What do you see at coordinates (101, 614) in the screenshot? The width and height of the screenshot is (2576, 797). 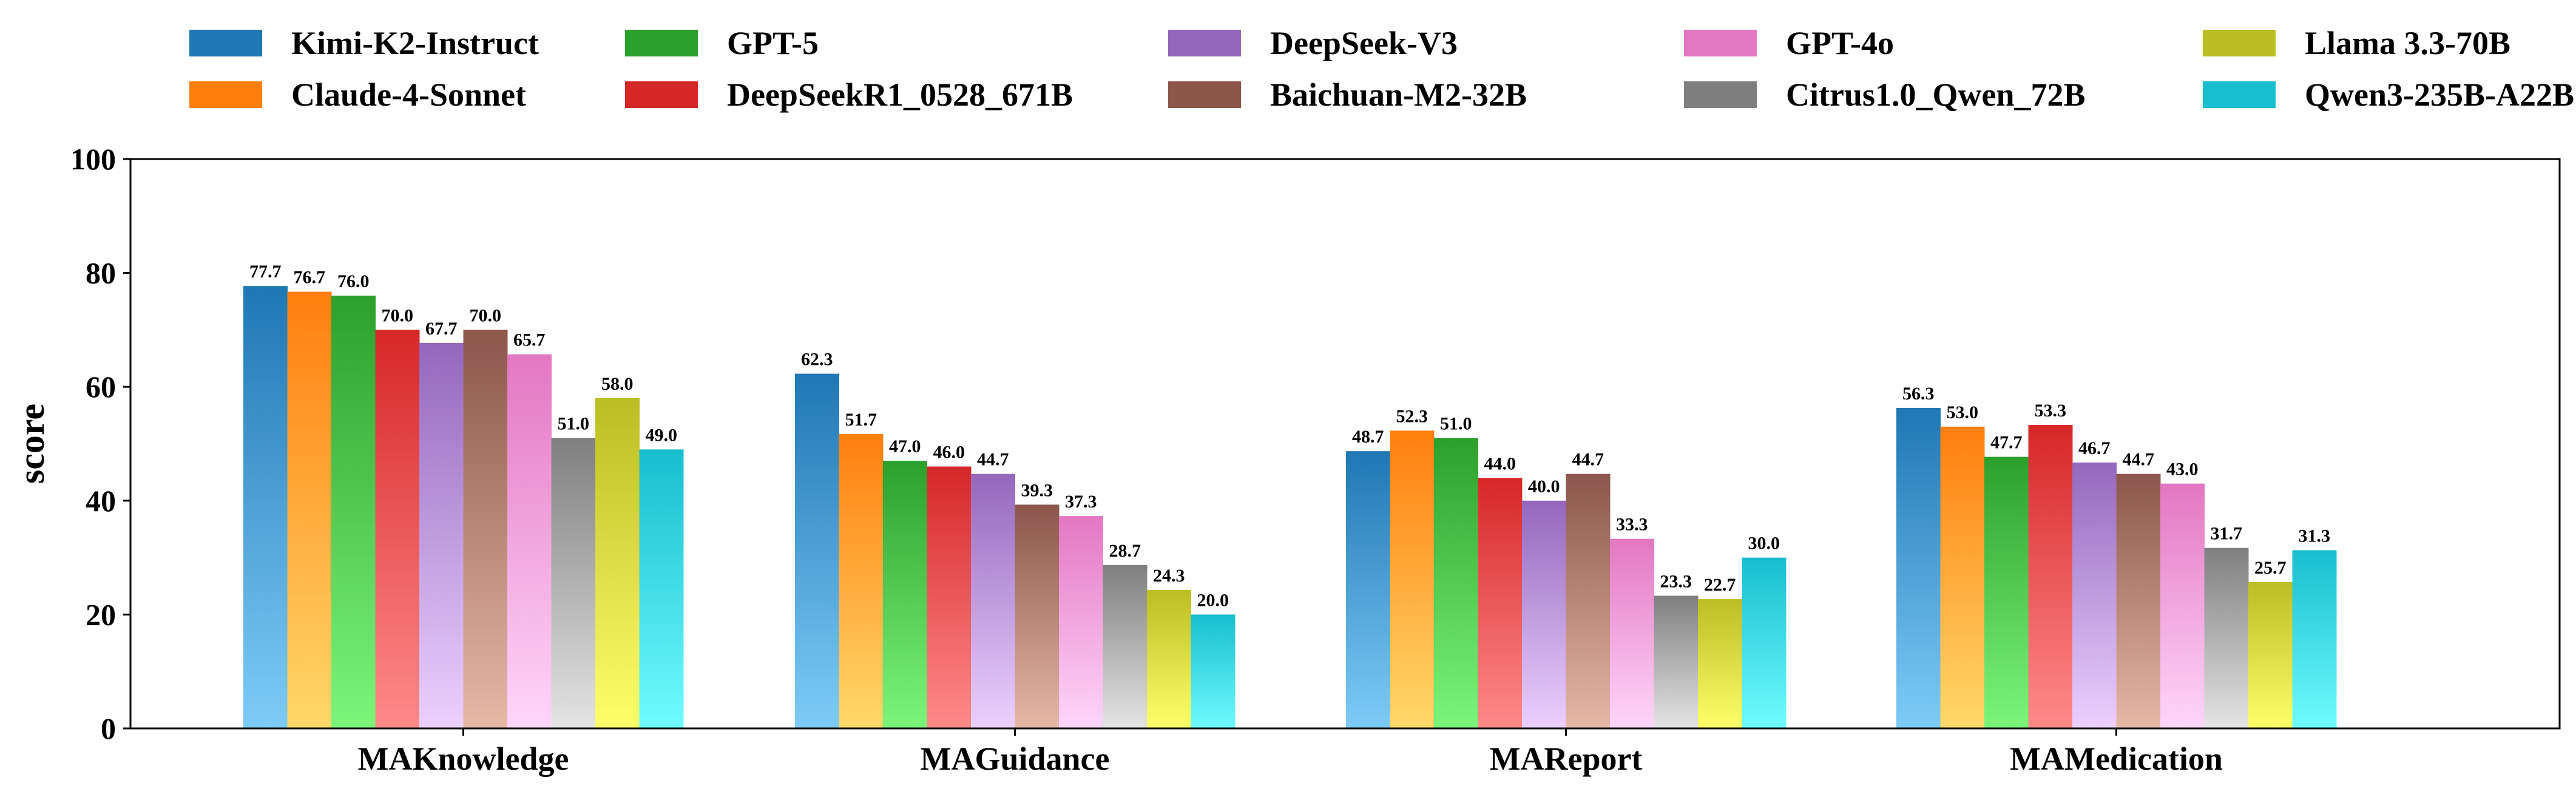 I see `y-tick-label: 20` at bounding box center [101, 614].